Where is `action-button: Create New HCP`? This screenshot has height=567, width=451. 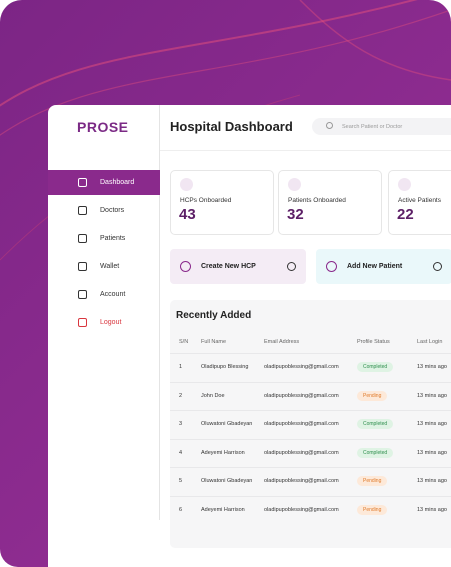 action-button: Create New HCP is located at coordinates (238, 266).